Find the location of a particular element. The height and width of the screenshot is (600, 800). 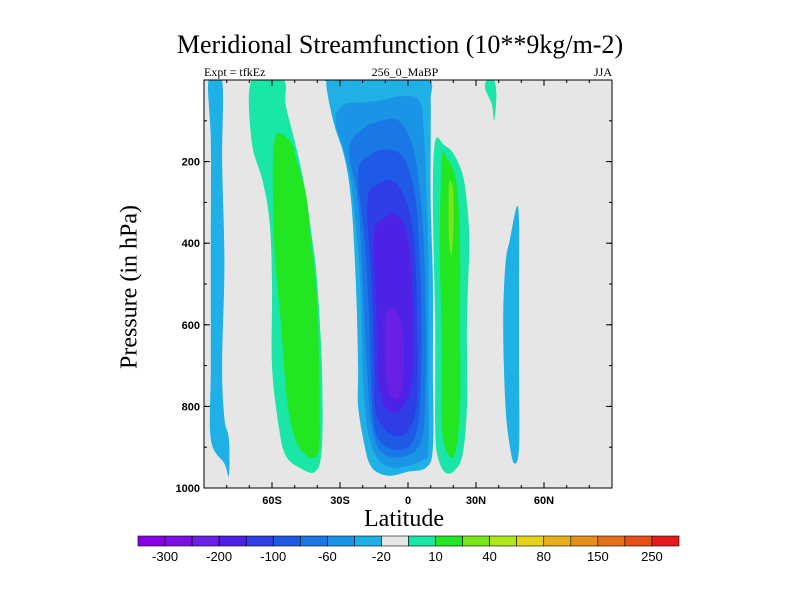

chart-title: Meridional Streamfunction (10**9kg/m-2) is located at coordinates (400, 44).